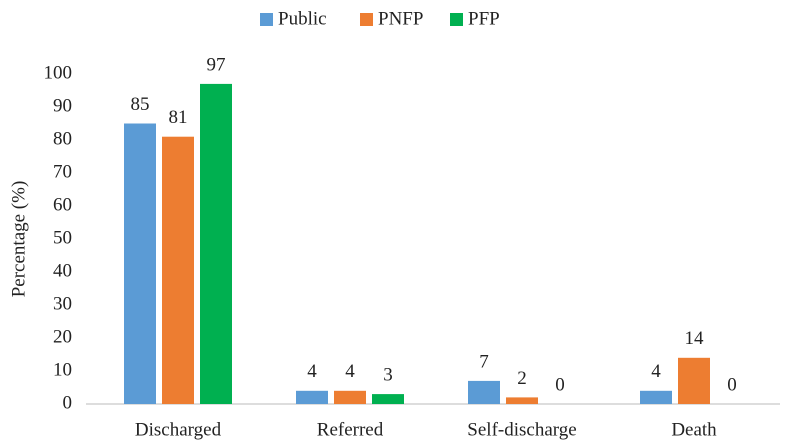 This screenshot has width=789, height=448. I want to click on y-axis-label: Percentage (%), so click(18, 239).